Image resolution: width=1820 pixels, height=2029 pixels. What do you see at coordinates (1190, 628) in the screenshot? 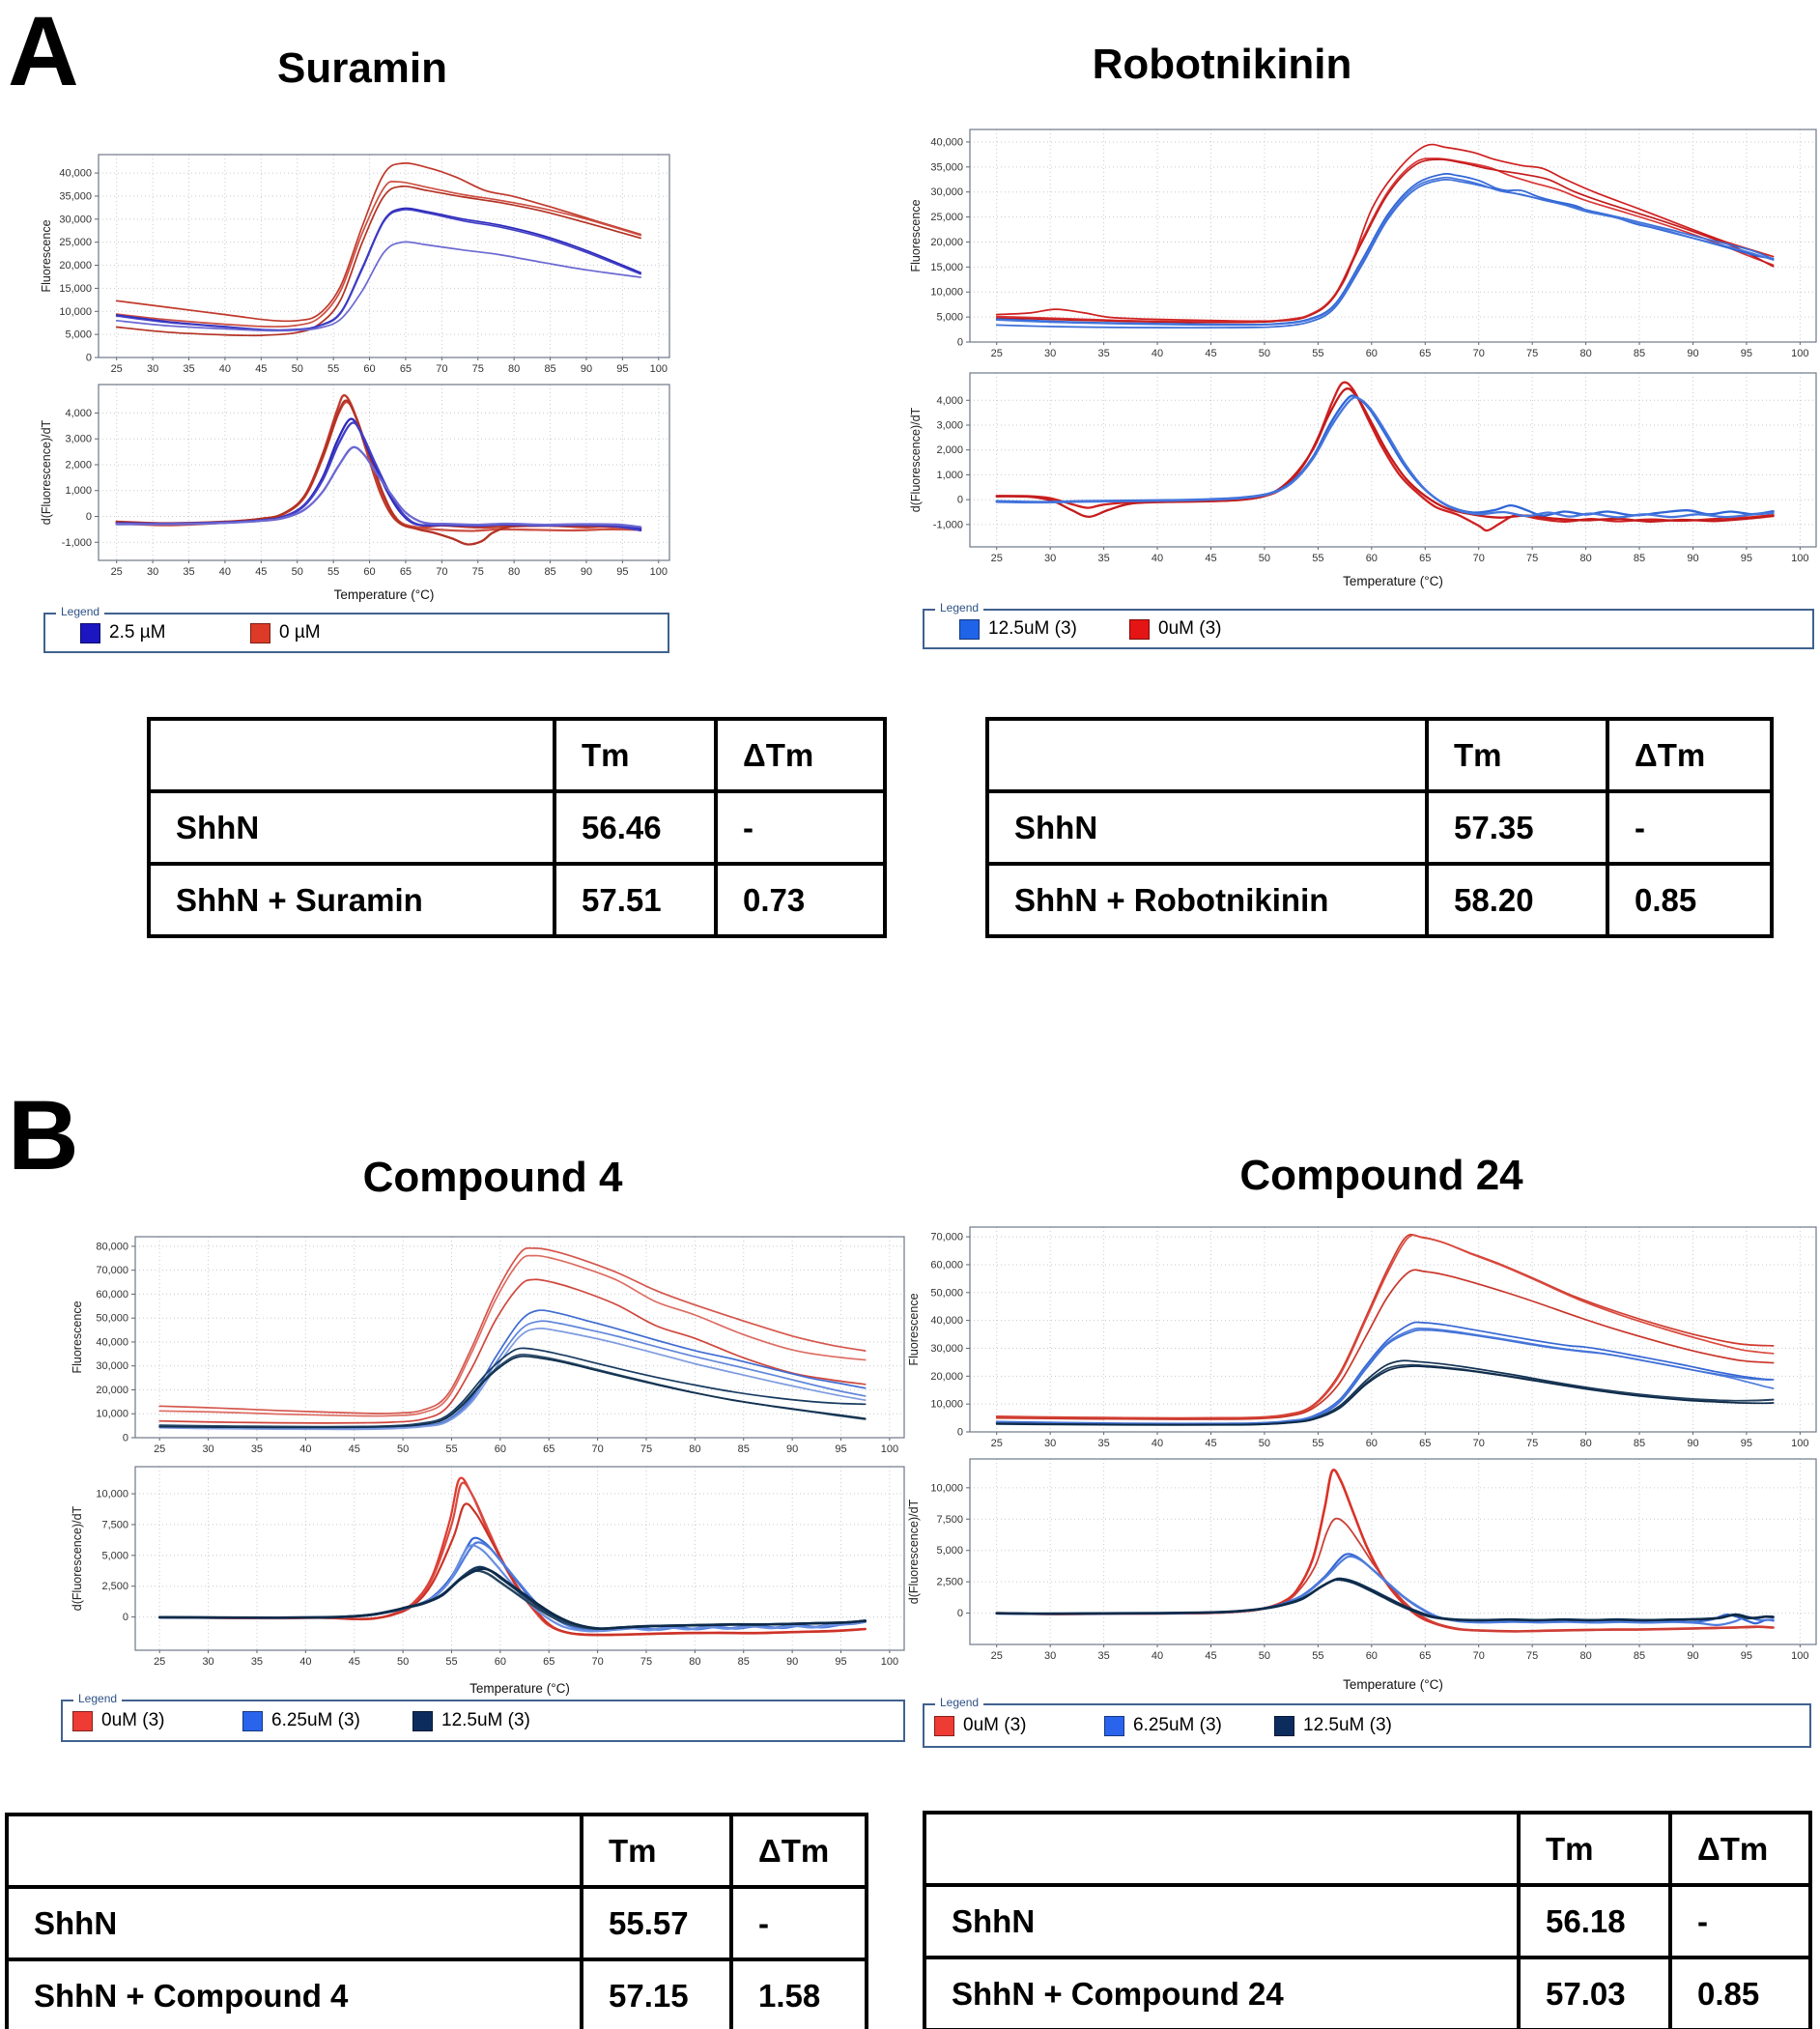
I see `legend-label: 0uM (3)` at bounding box center [1190, 628].